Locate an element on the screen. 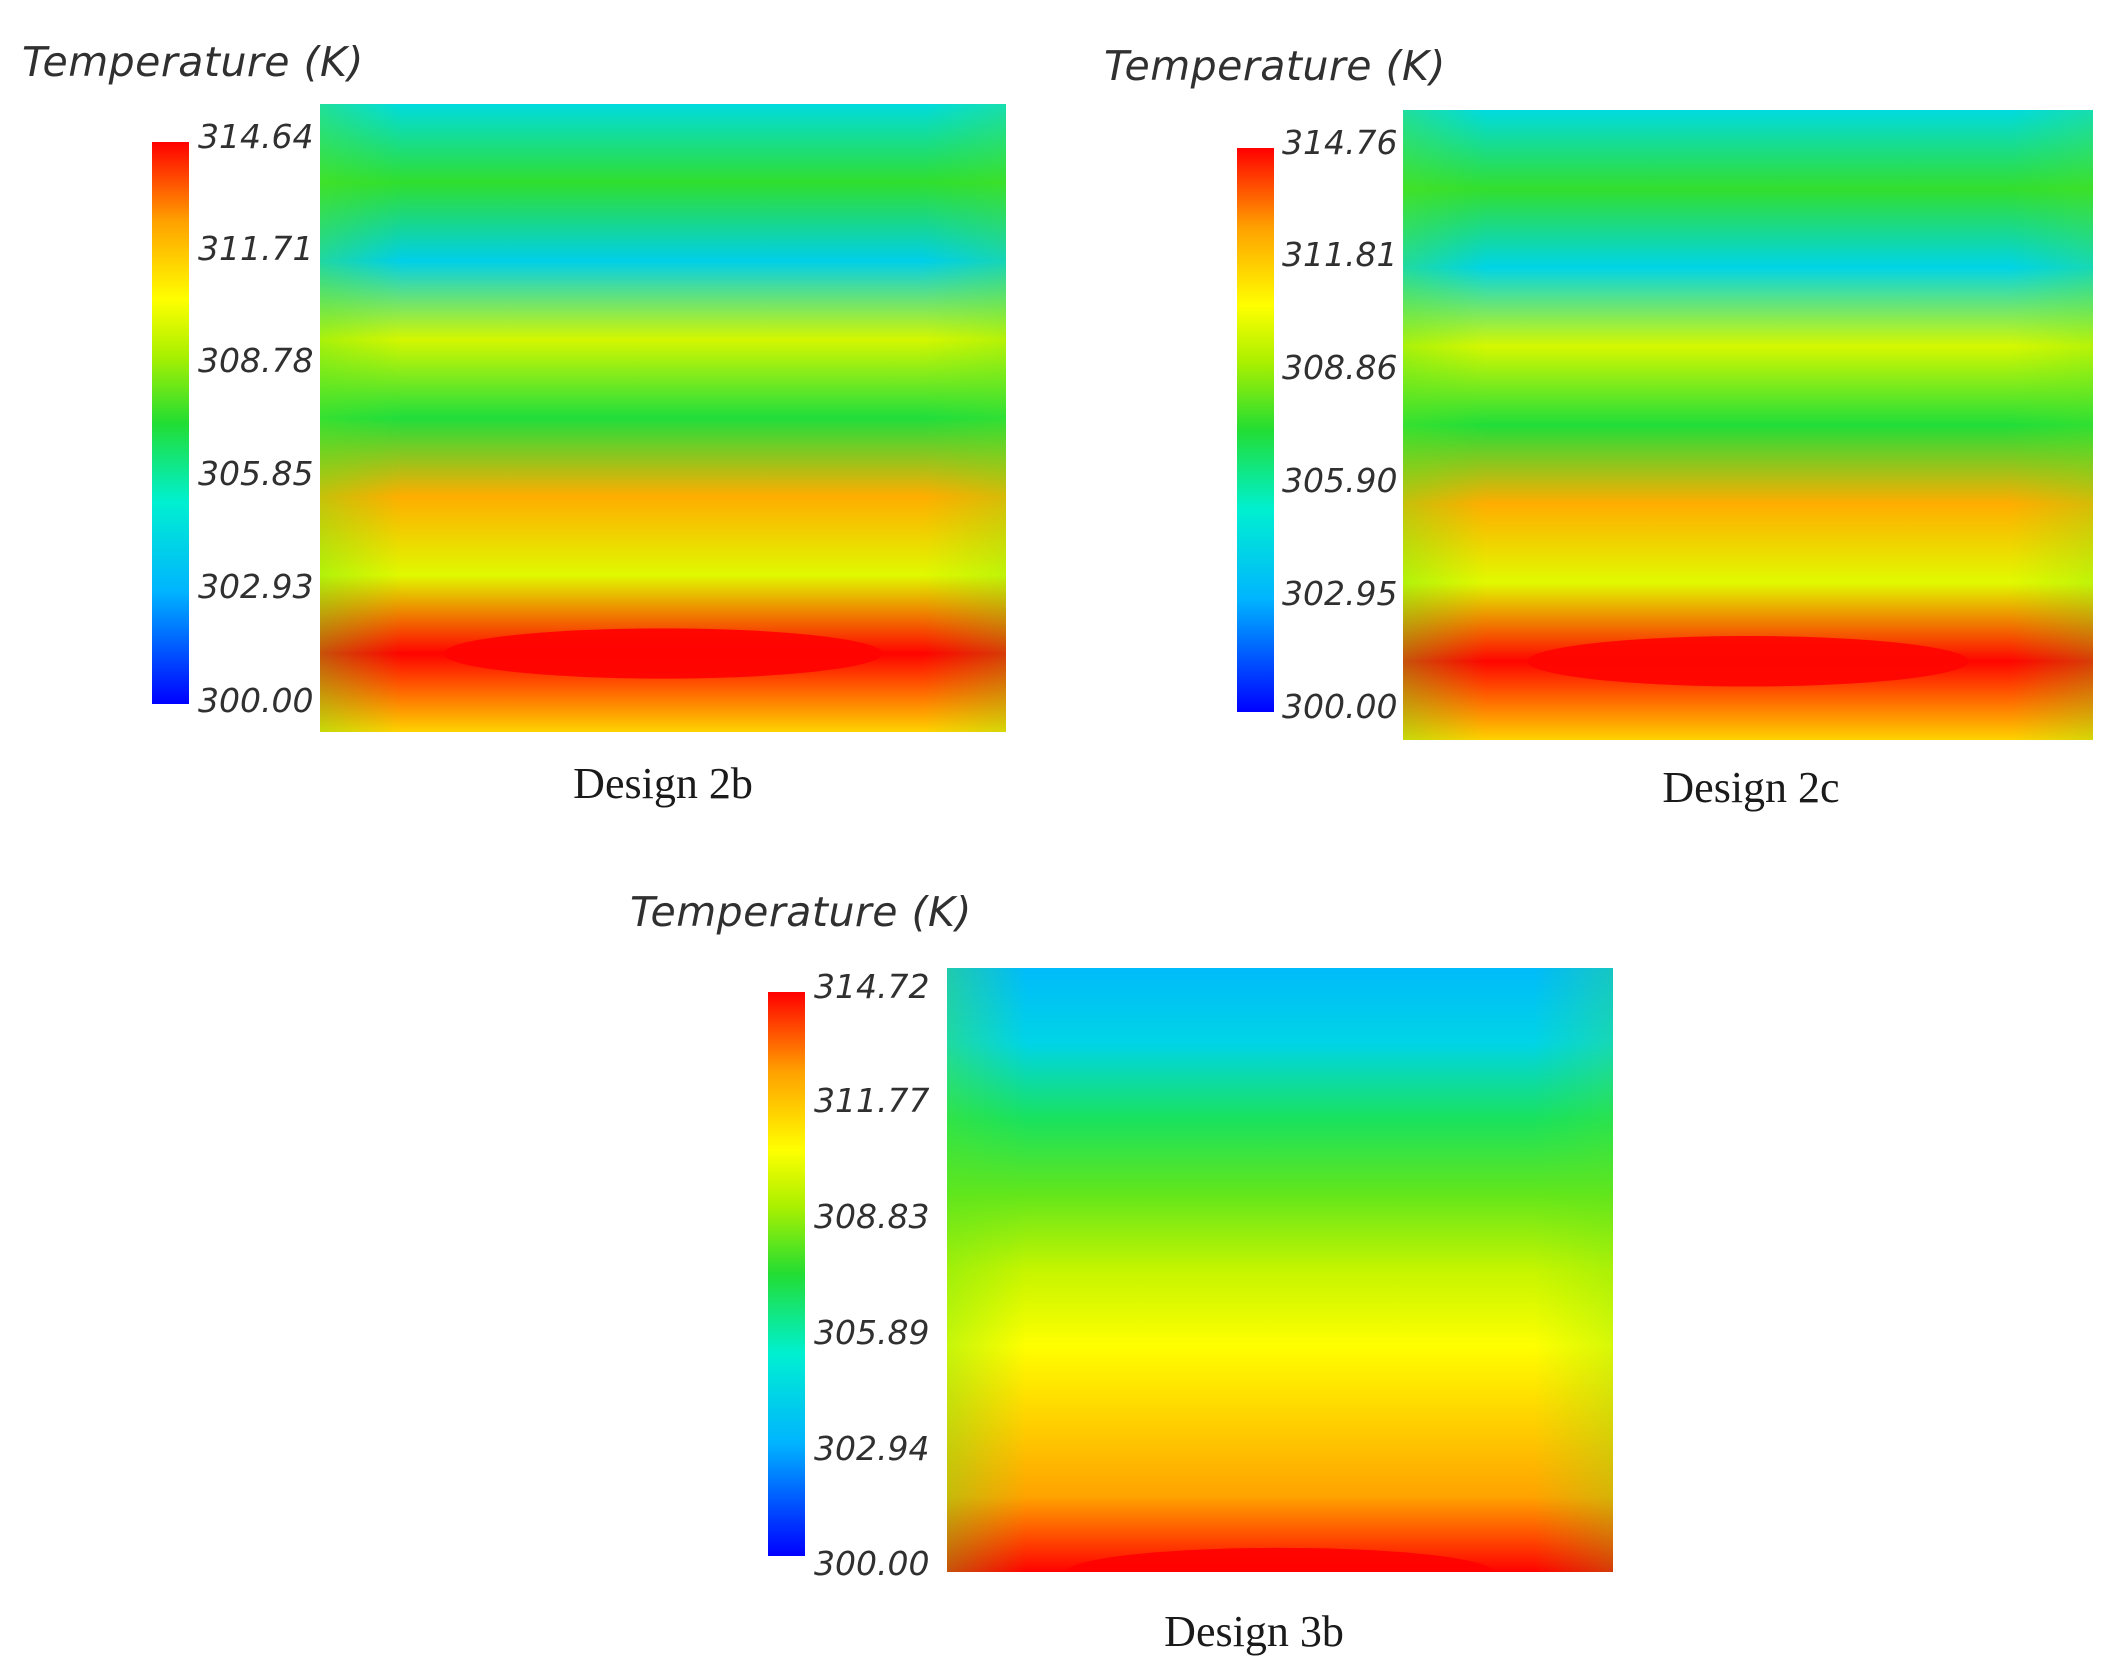 The width and height of the screenshot is (2127, 1679). colorbar-tick: 305.85 is located at coordinates (256, 473).